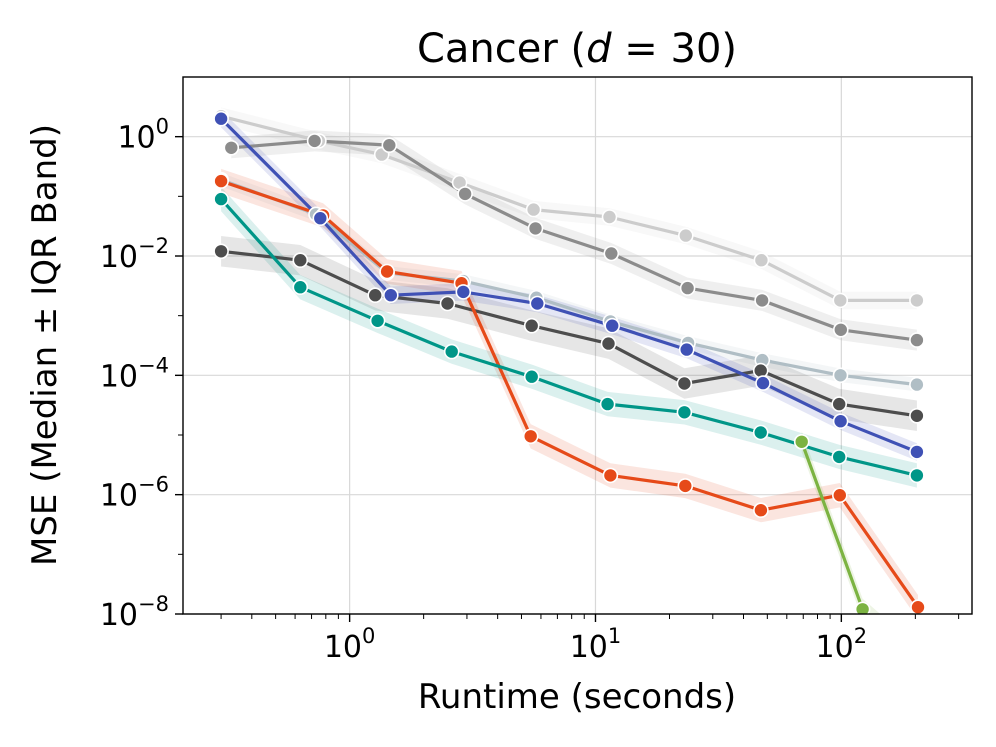  Describe the element at coordinates (350, 644) in the screenshot. I see `x-tick-label: 10⁰` at that location.